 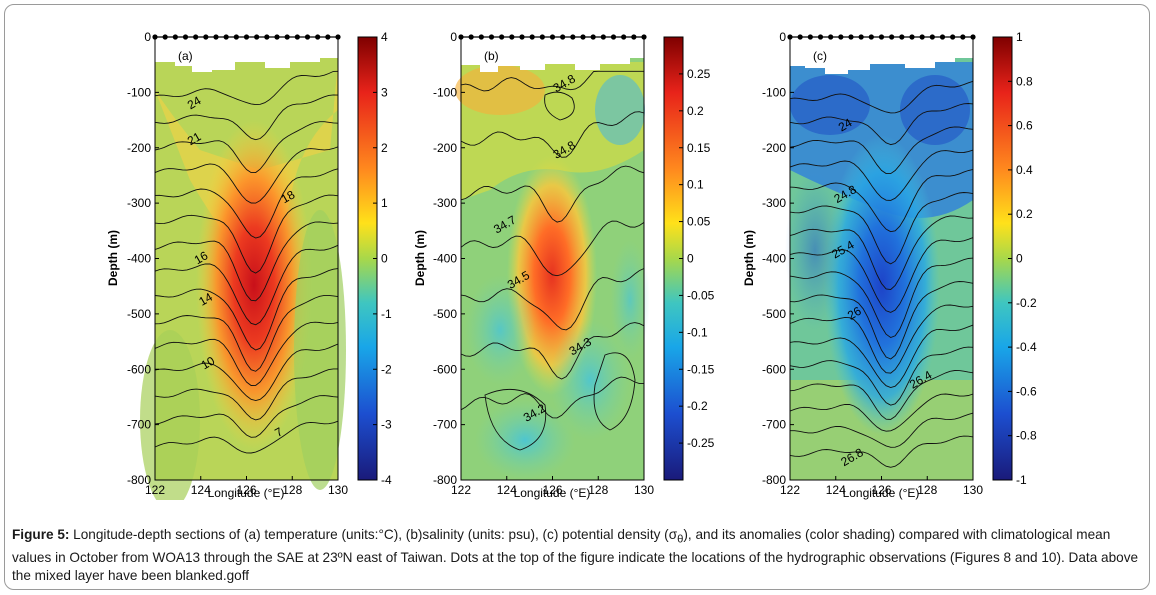 I want to click on contours-a, so click(x=246, y=262).